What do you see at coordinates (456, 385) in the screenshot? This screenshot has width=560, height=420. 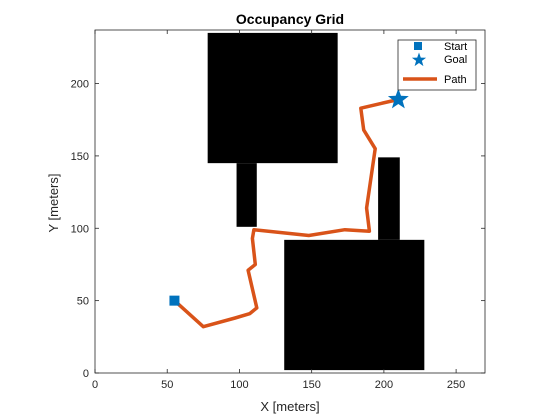 I see `x-tick-label-250: 250` at bounding box center [456, 385].